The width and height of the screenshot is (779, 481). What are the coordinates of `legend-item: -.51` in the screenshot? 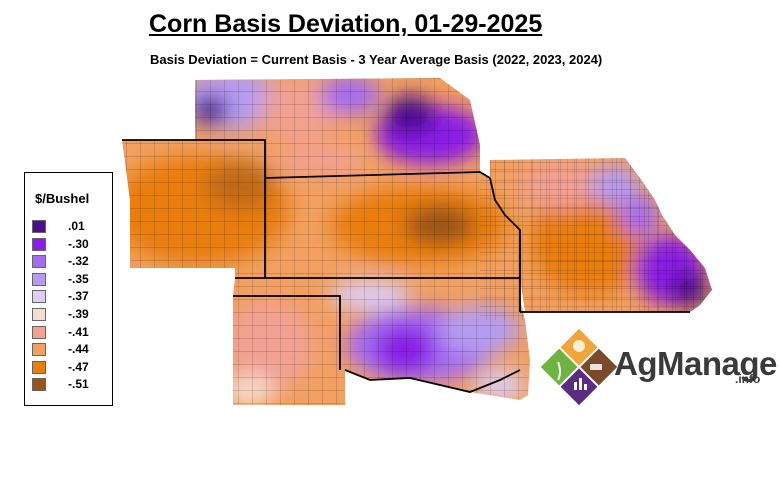 It's located at (71, 385).